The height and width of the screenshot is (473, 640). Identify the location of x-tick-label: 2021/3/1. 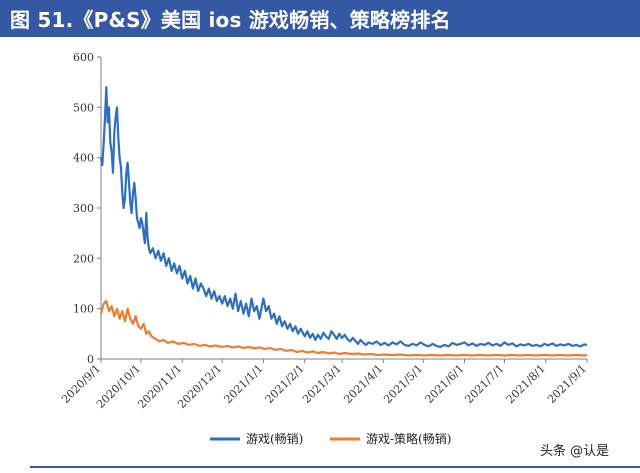
(322, 384).